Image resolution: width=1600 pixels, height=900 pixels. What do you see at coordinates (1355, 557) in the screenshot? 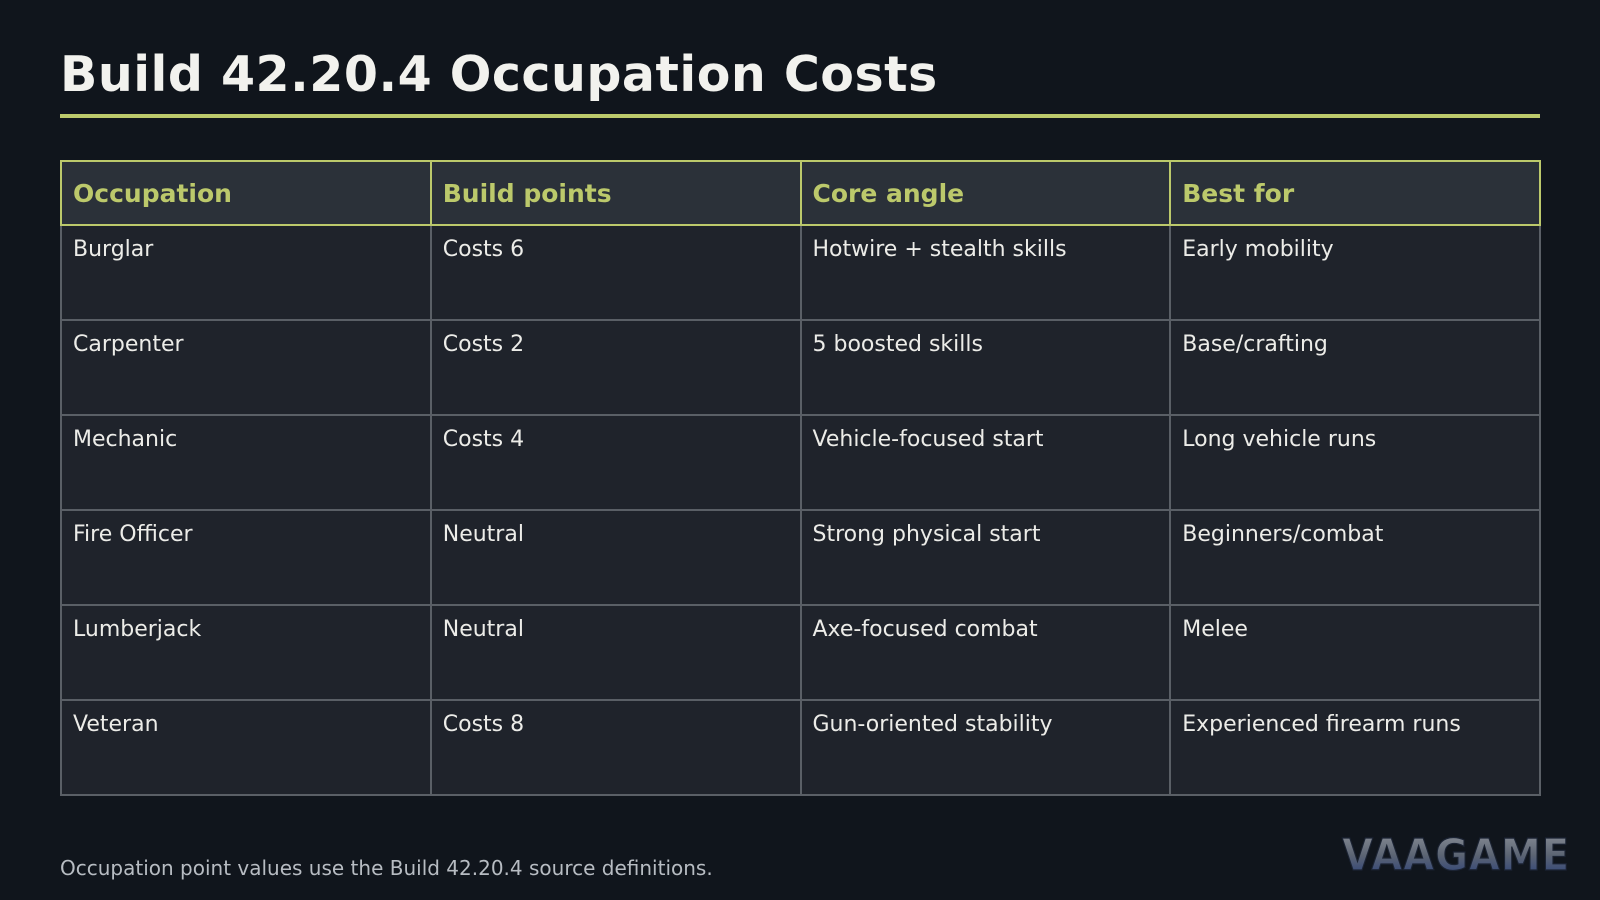
I see `cell-best-for: Beginners/combat` at bounding box center [1355, 557].